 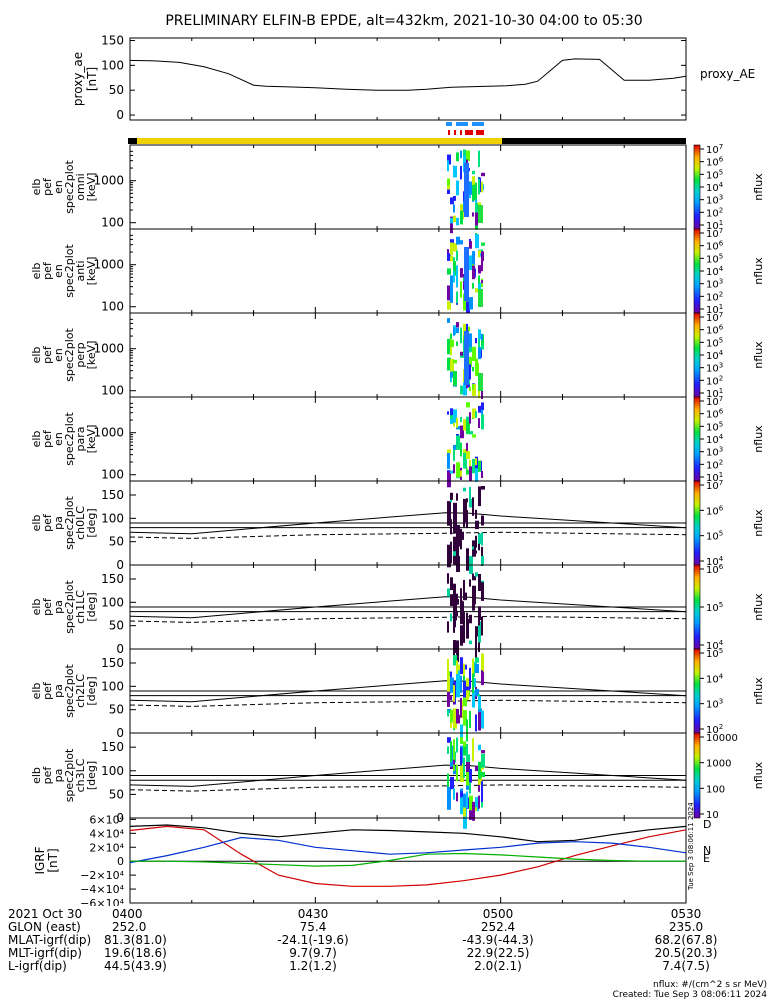 What do you see at coordinates (120, 649) in the screenshot?
I see `ytick-label: 0` at bounding box center [120, 649].